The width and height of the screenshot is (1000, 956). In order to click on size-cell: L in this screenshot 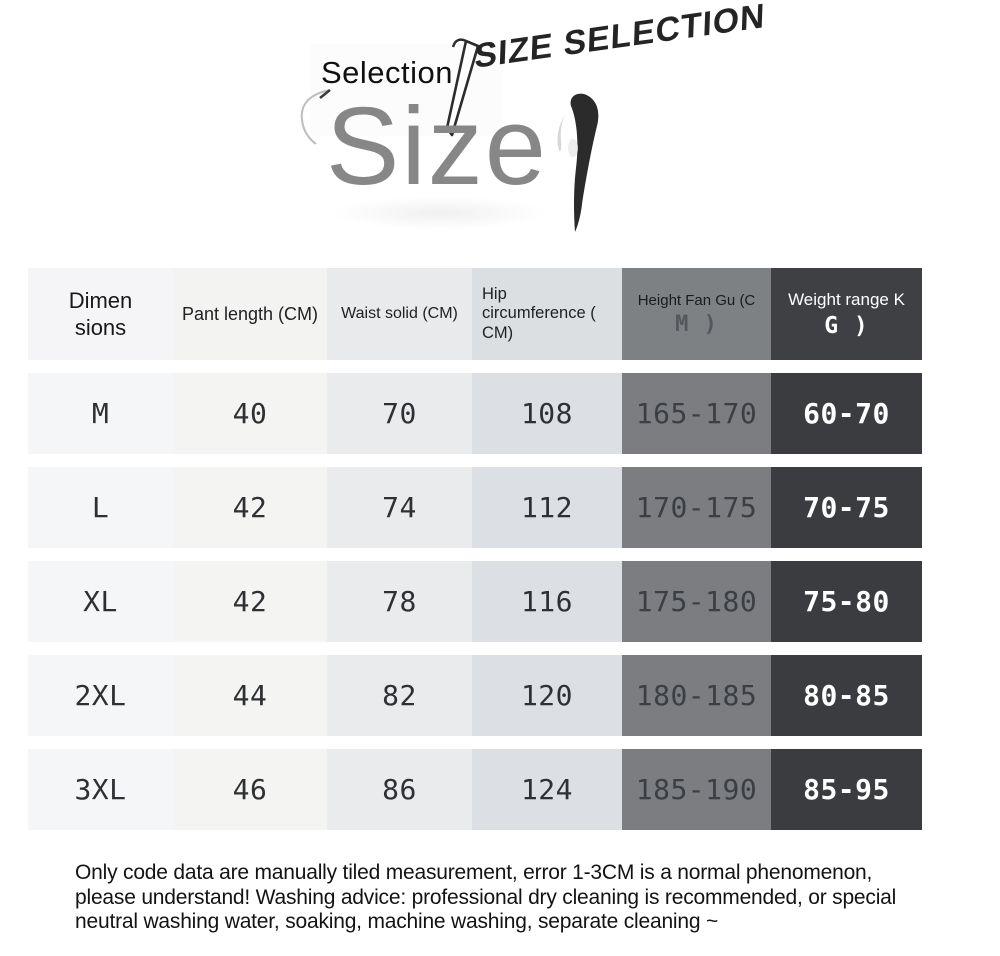, I will do `click(100, 507)`.